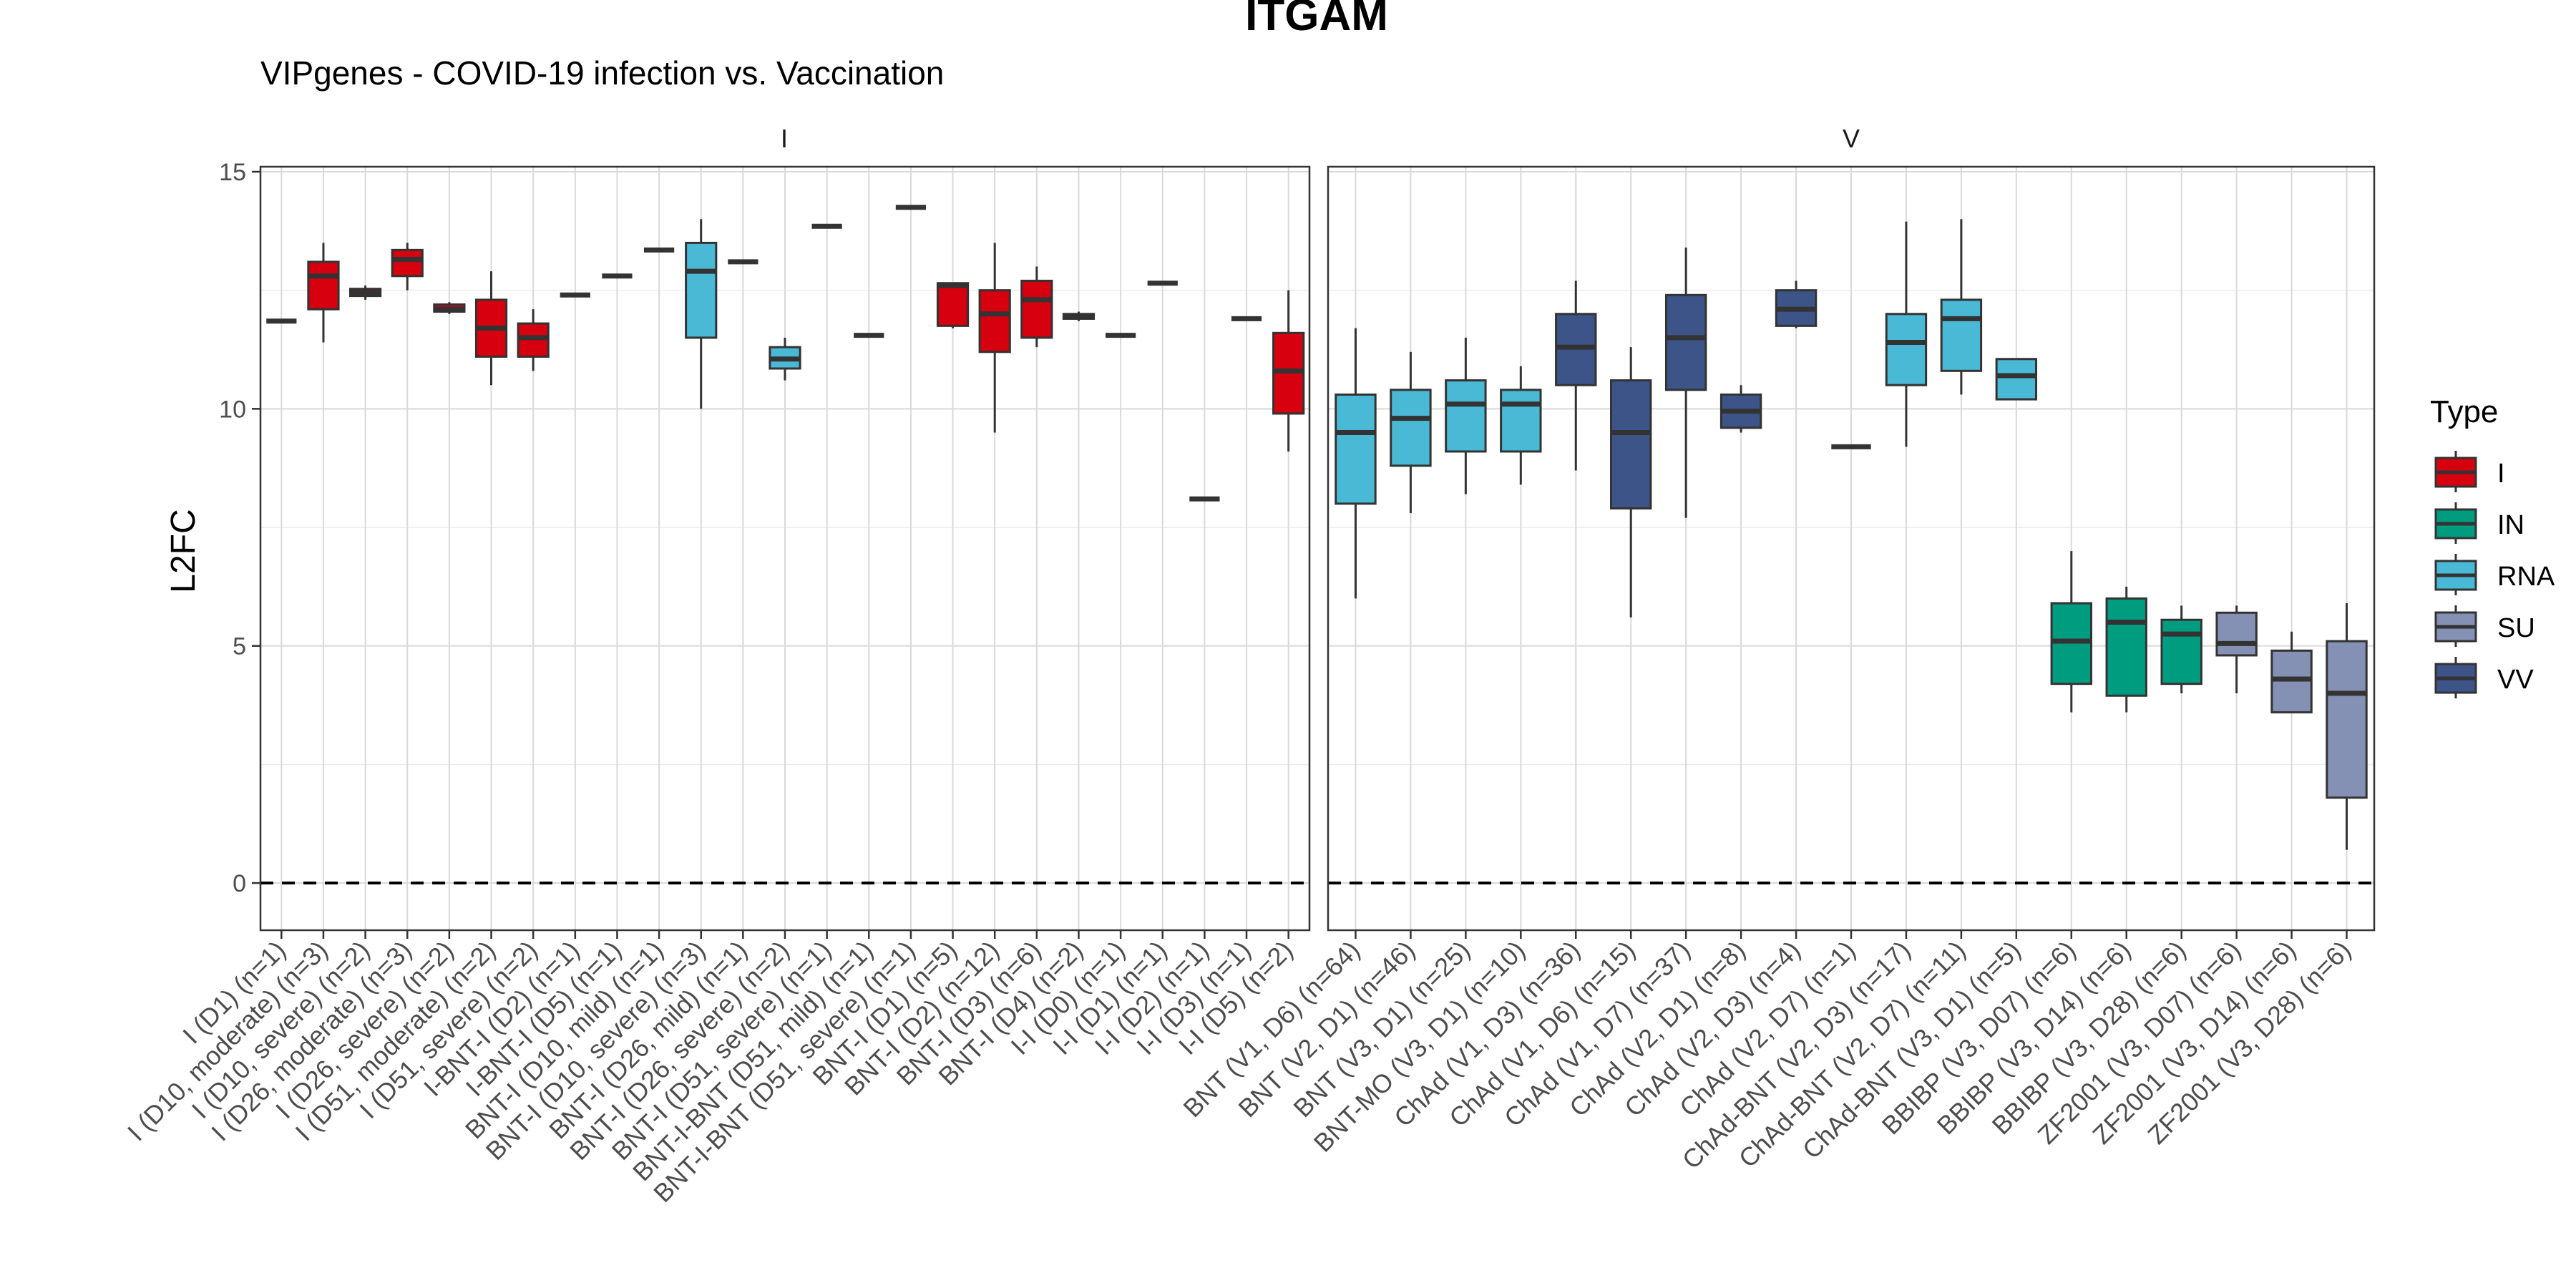 The height and width of the screenshot is (1288, 2576). I want to click on chart-title: ITGAM, so click(1316, 20).